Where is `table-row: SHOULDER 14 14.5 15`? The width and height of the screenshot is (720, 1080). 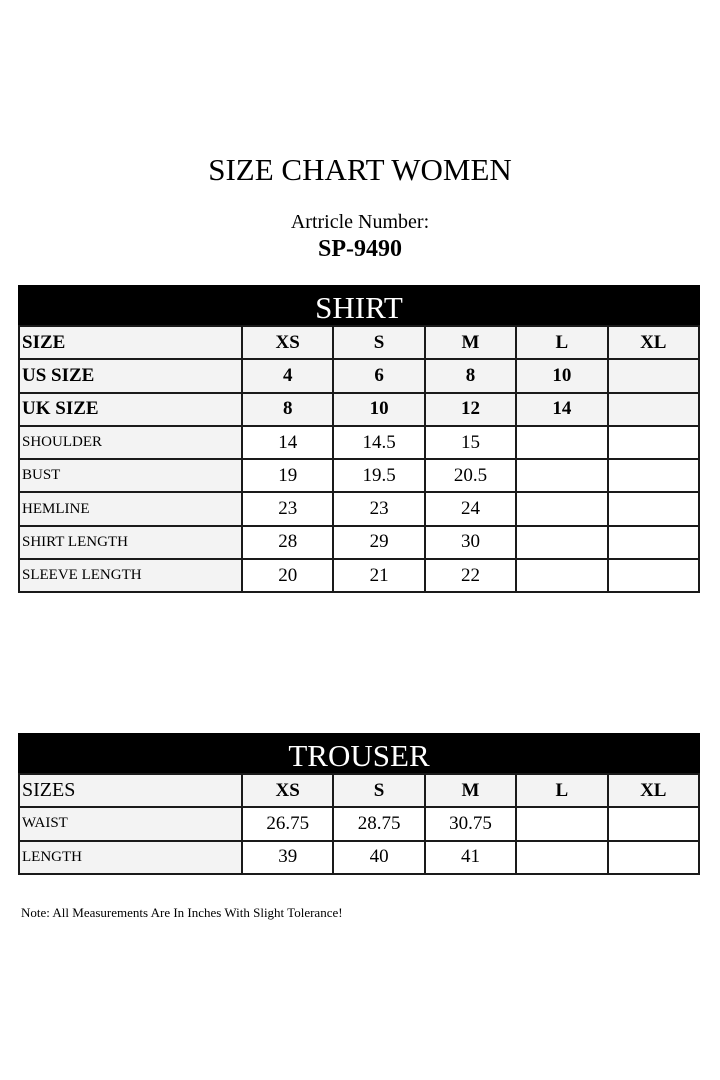
table-row: SHOULDER 14 14.5 15 is located at coordinates (359, 442).